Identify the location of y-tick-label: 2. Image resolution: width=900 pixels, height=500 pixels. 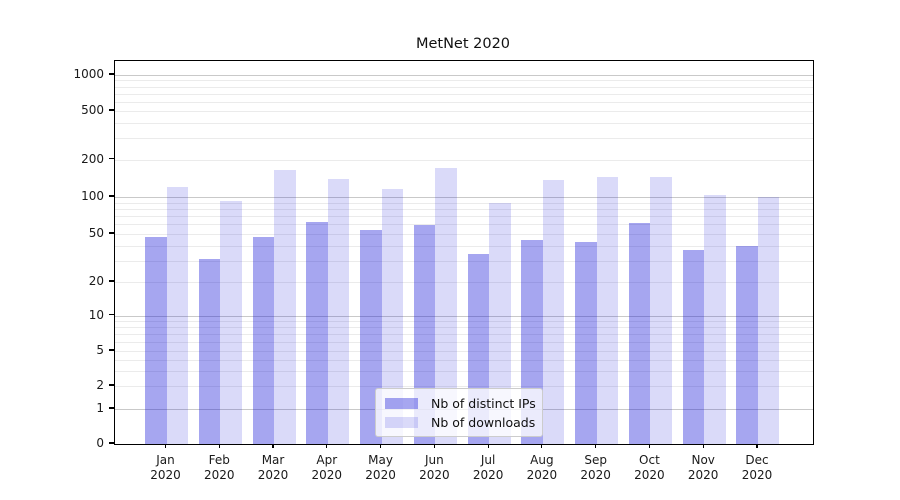
(100, 385).